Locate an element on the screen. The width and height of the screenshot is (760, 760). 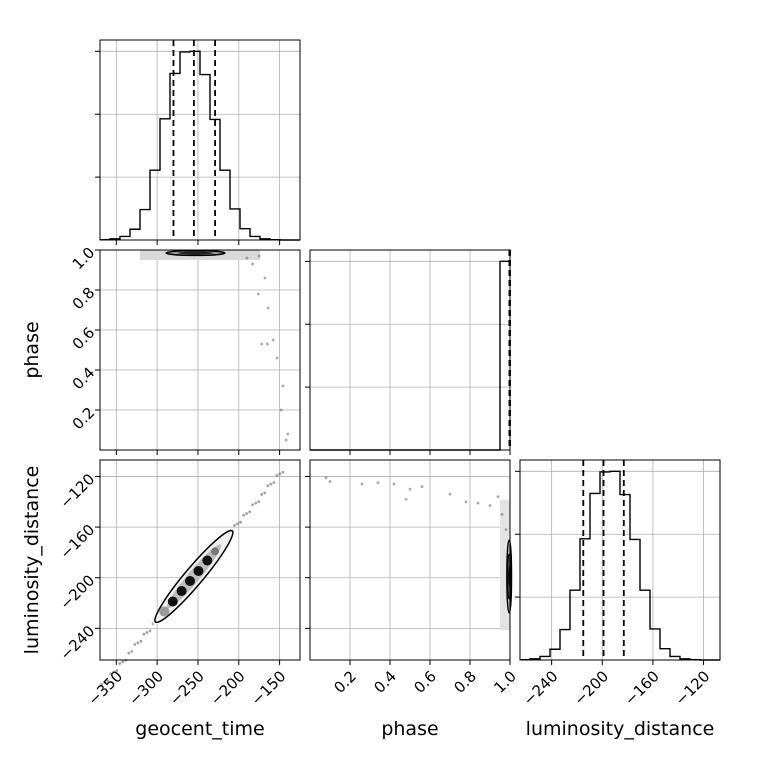
y-tick-label: 0.6 is located at coordinates (84, 339).